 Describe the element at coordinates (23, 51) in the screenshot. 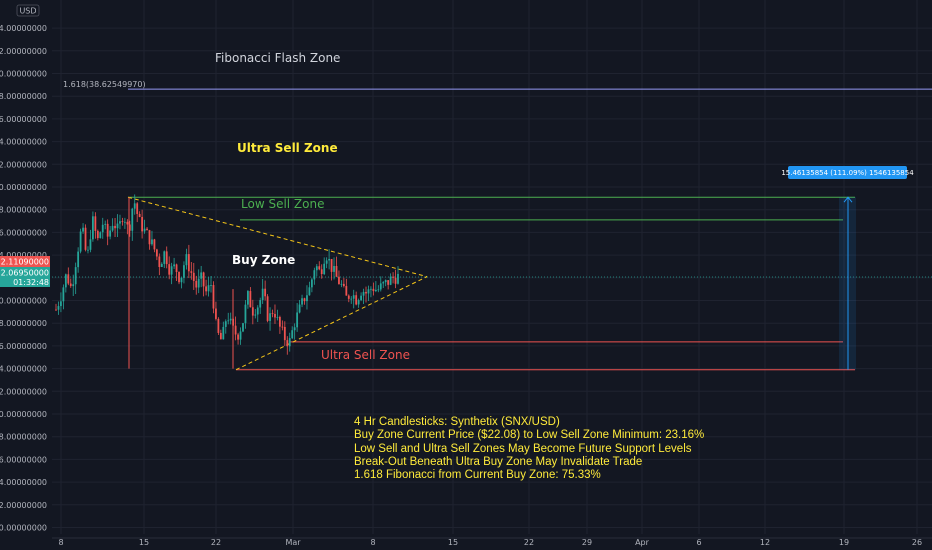

I see `y-tick-label: 42.00000000` at that location.